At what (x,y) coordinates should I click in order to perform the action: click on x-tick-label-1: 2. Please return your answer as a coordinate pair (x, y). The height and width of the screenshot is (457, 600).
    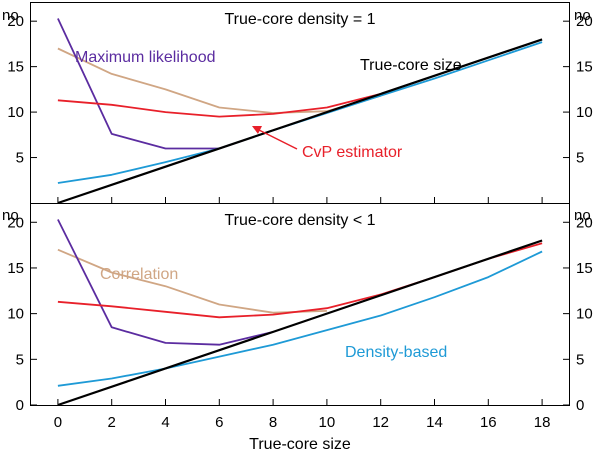
    Looking at the image, I should click on (112, 422).